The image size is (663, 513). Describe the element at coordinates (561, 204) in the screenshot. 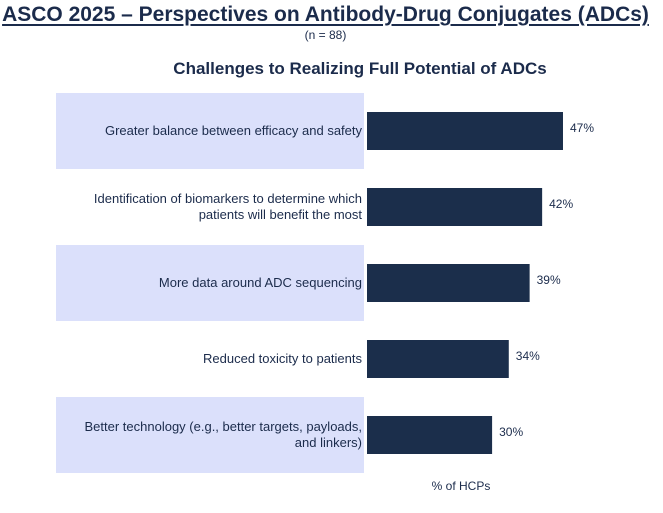

I see `value-label: 42%` at that location.